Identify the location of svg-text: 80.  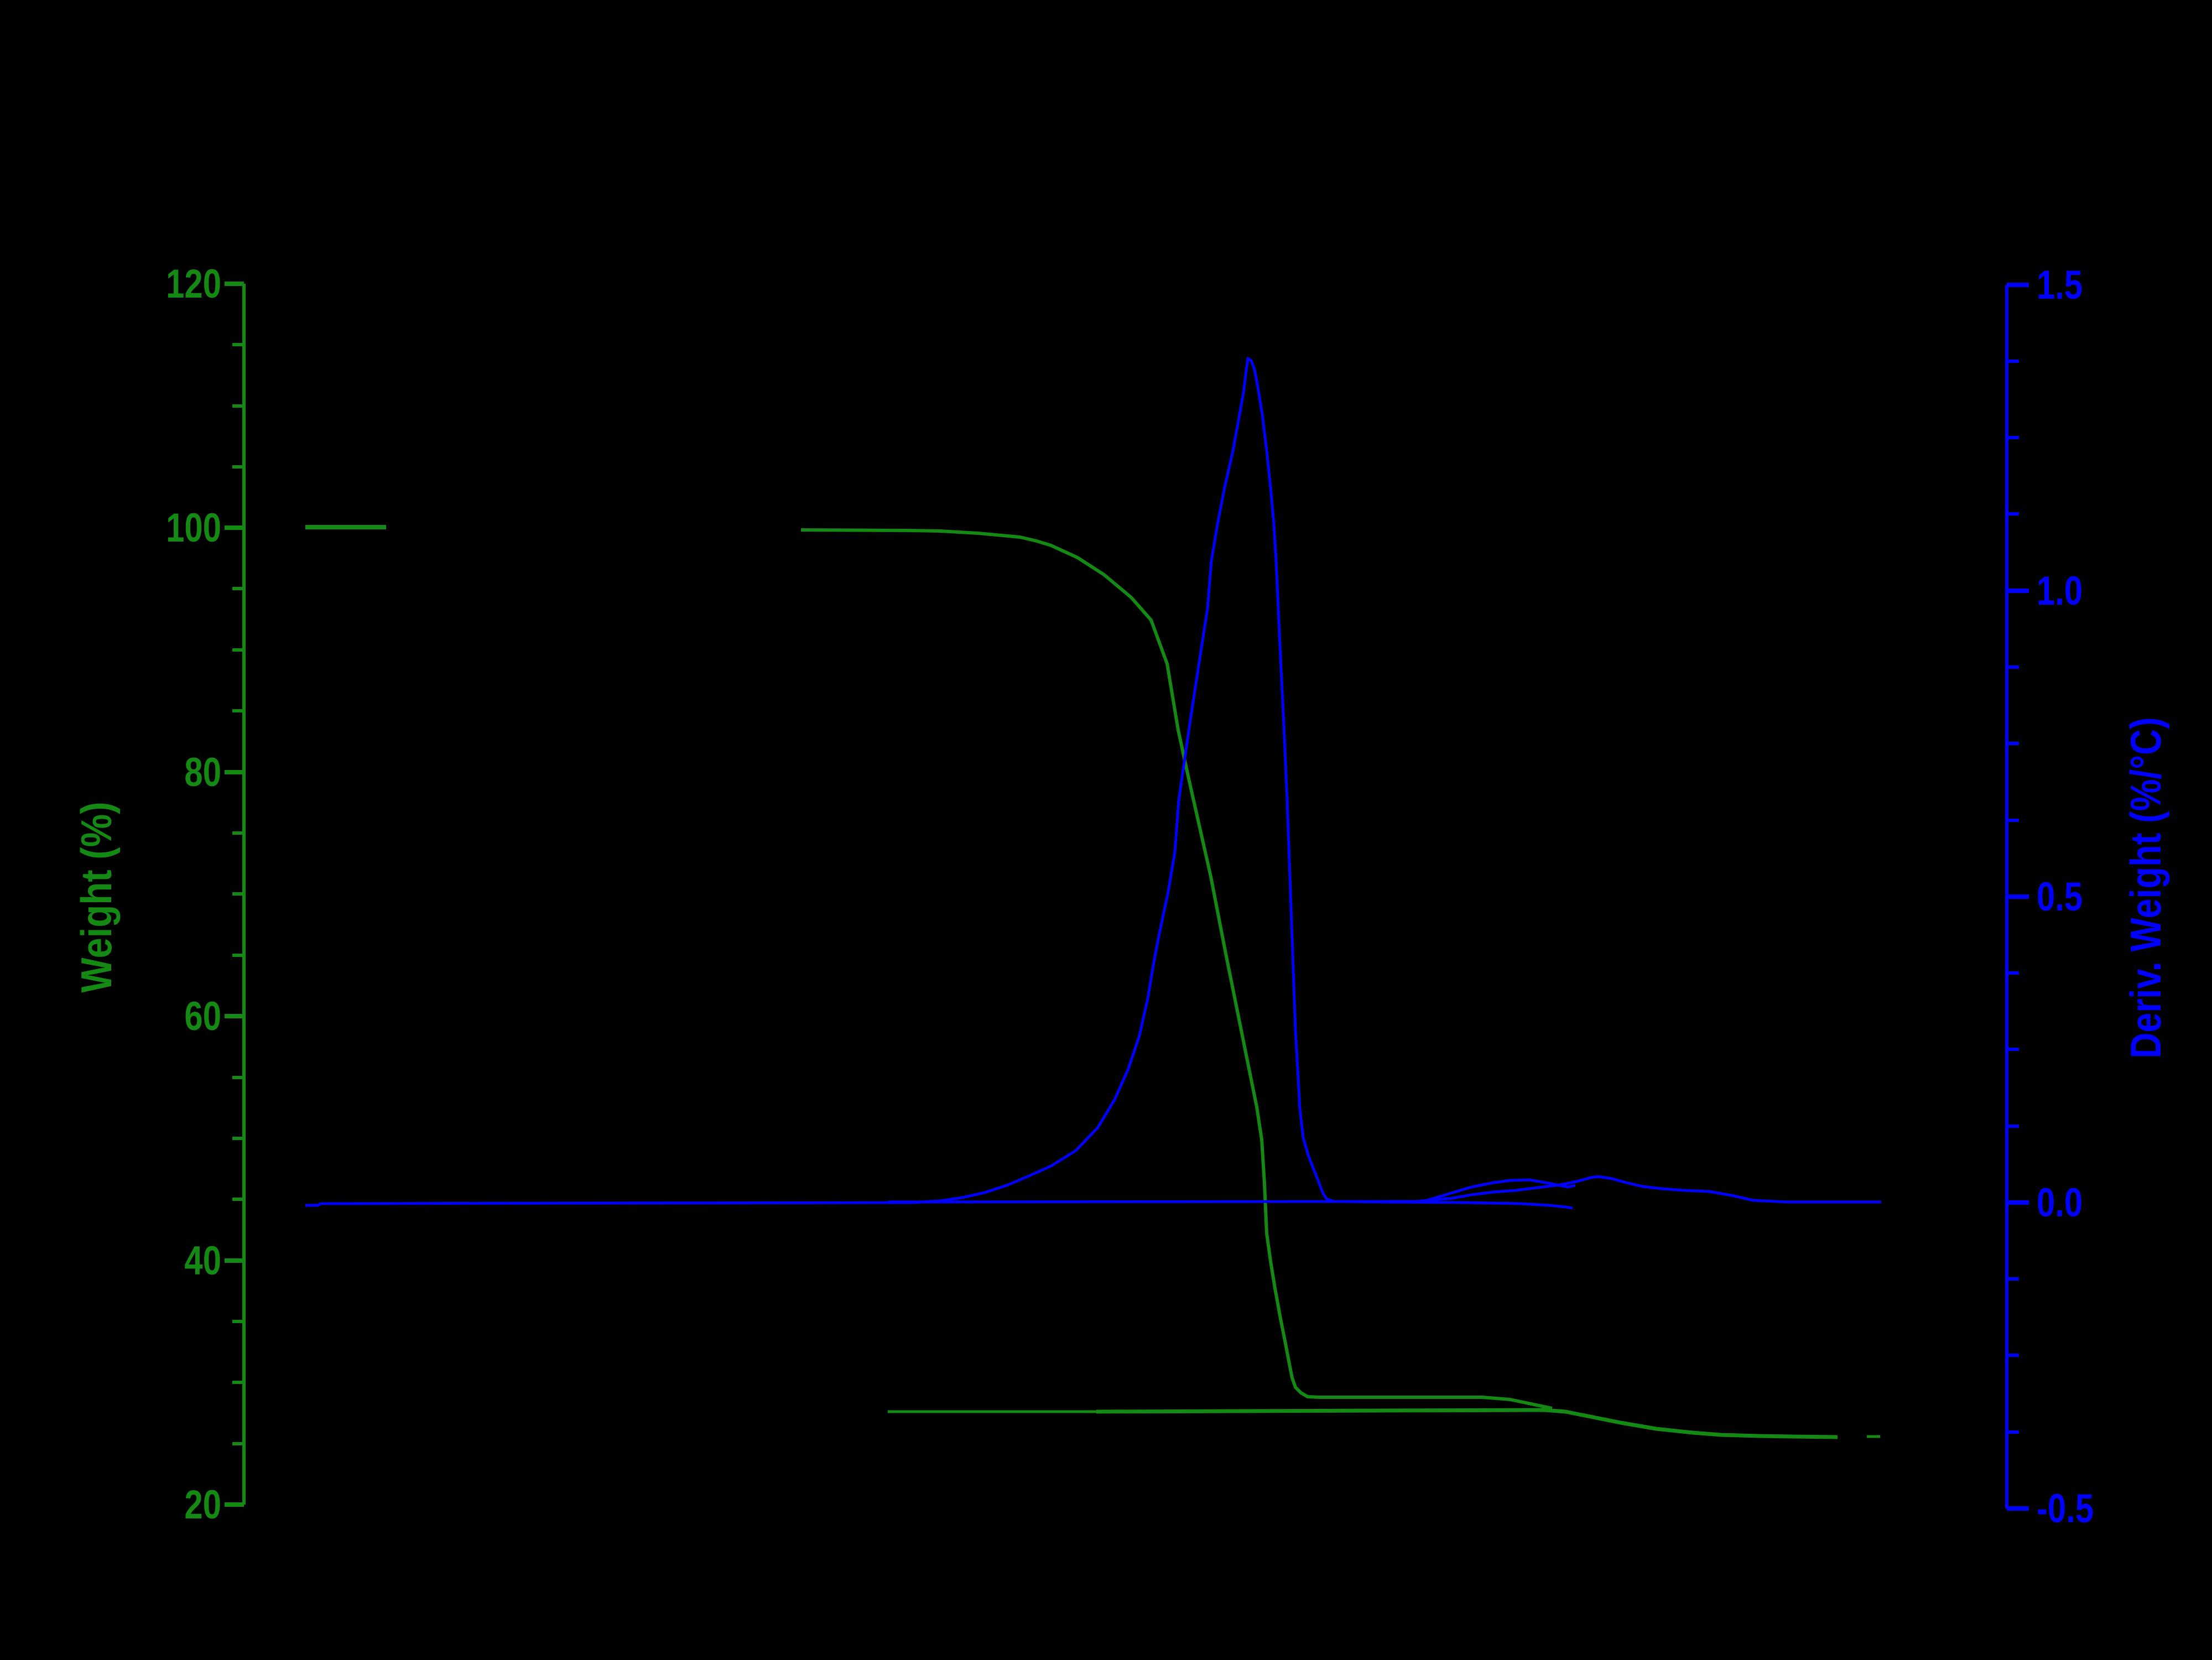
(202, 772).